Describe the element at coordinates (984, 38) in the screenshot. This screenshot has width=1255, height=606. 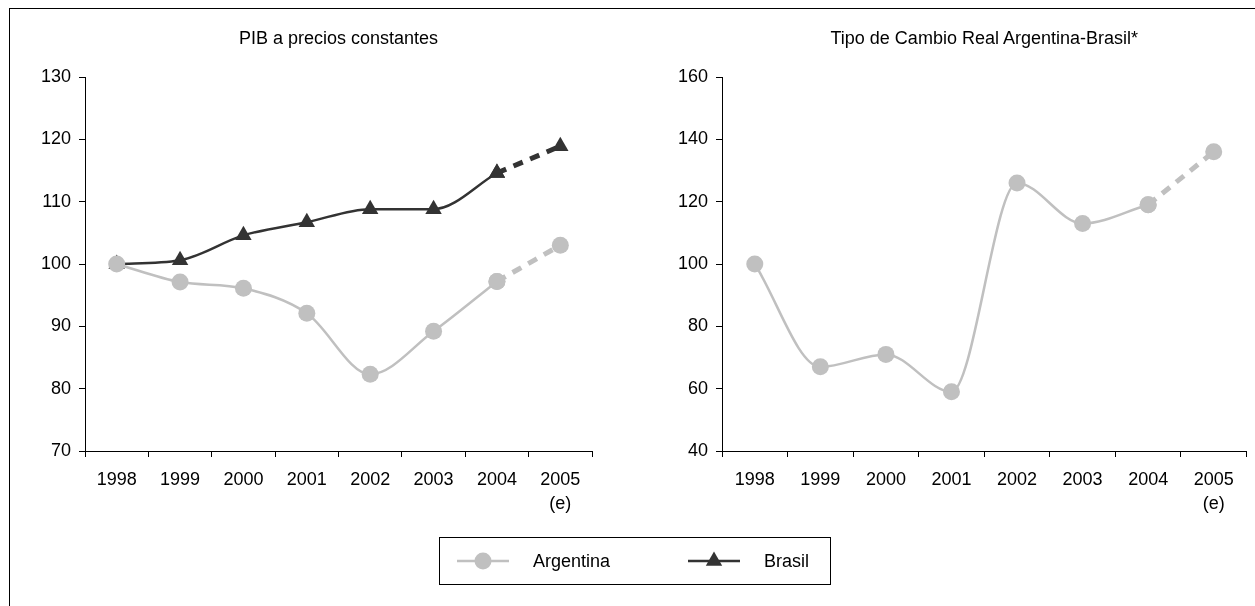
I see `chart-title: Tipo de Cambio Real Argentina-Brasil*` at that location.